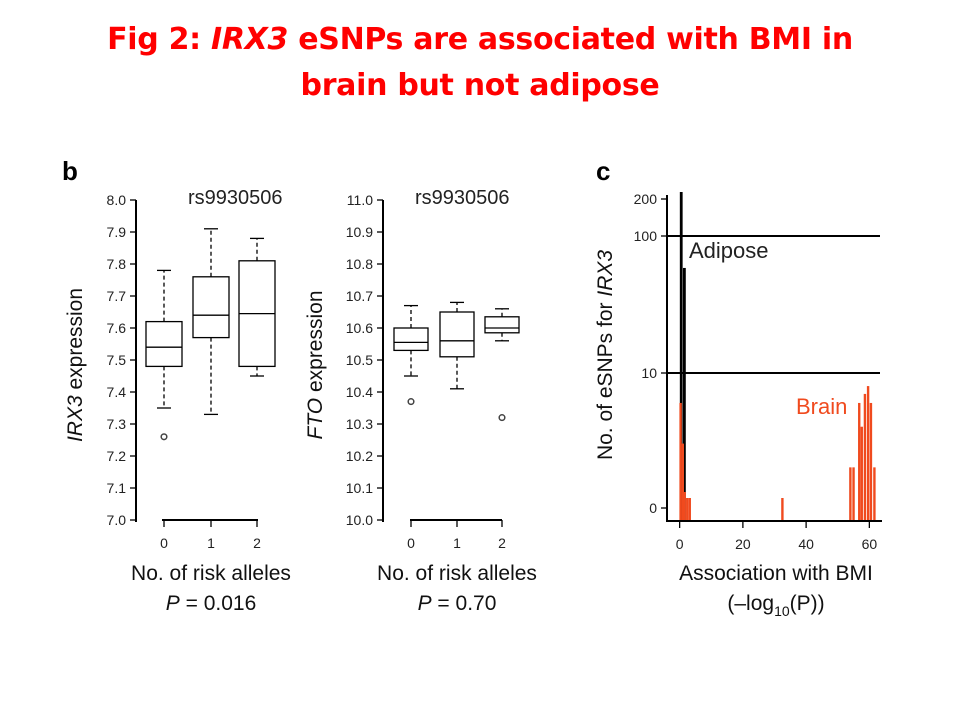 The height and width of the screenshot is (720, 960). I want to click on y-axis-title-esnps: No. of eSNPs for IRX3, so click(605, 355).